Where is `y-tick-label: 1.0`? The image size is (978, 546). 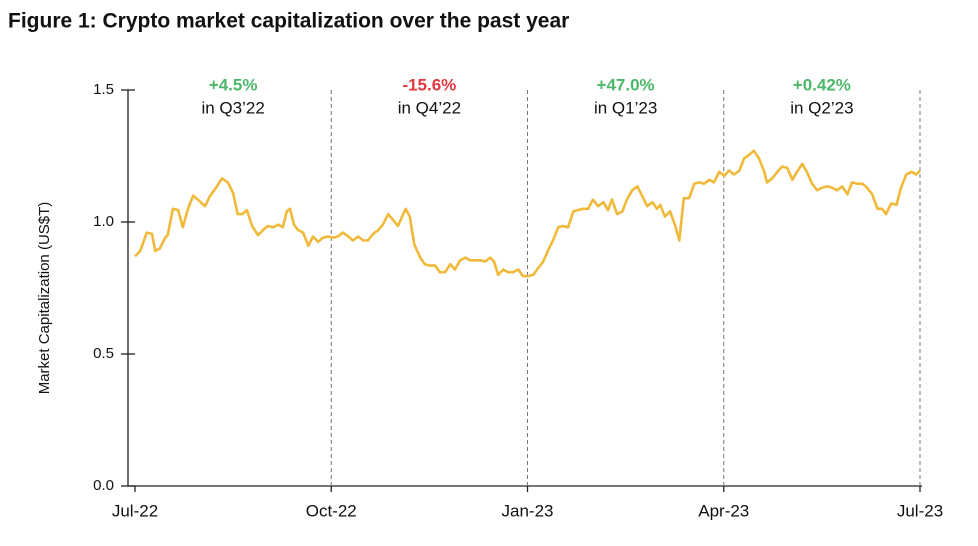
y-tick-label: 1.0 is located at coordinates (103, 221).